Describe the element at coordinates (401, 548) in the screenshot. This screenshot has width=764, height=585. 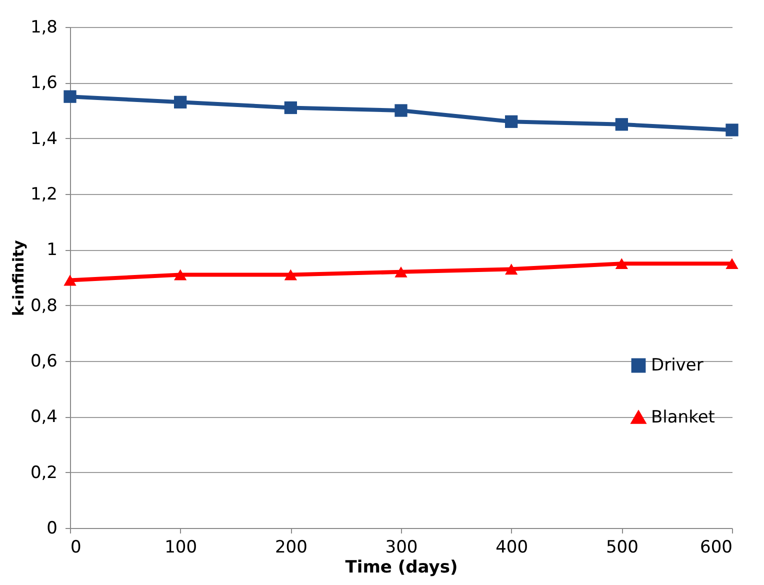
I see `x-tick-label: 300` at that location.